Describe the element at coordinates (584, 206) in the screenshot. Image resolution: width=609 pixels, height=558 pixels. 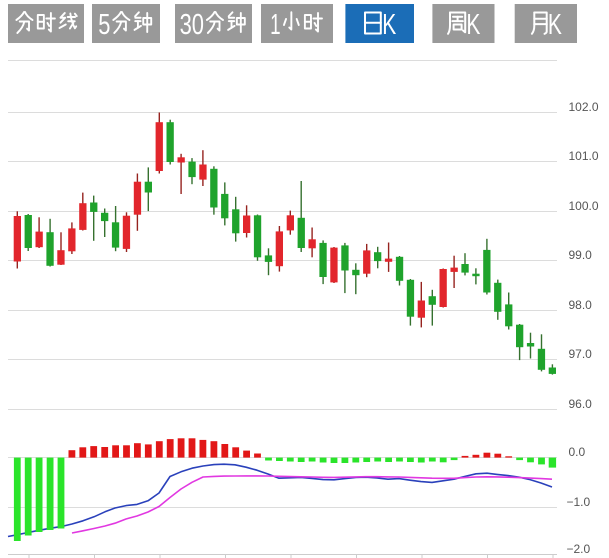
I see `svg-text: 100.0` at that location.